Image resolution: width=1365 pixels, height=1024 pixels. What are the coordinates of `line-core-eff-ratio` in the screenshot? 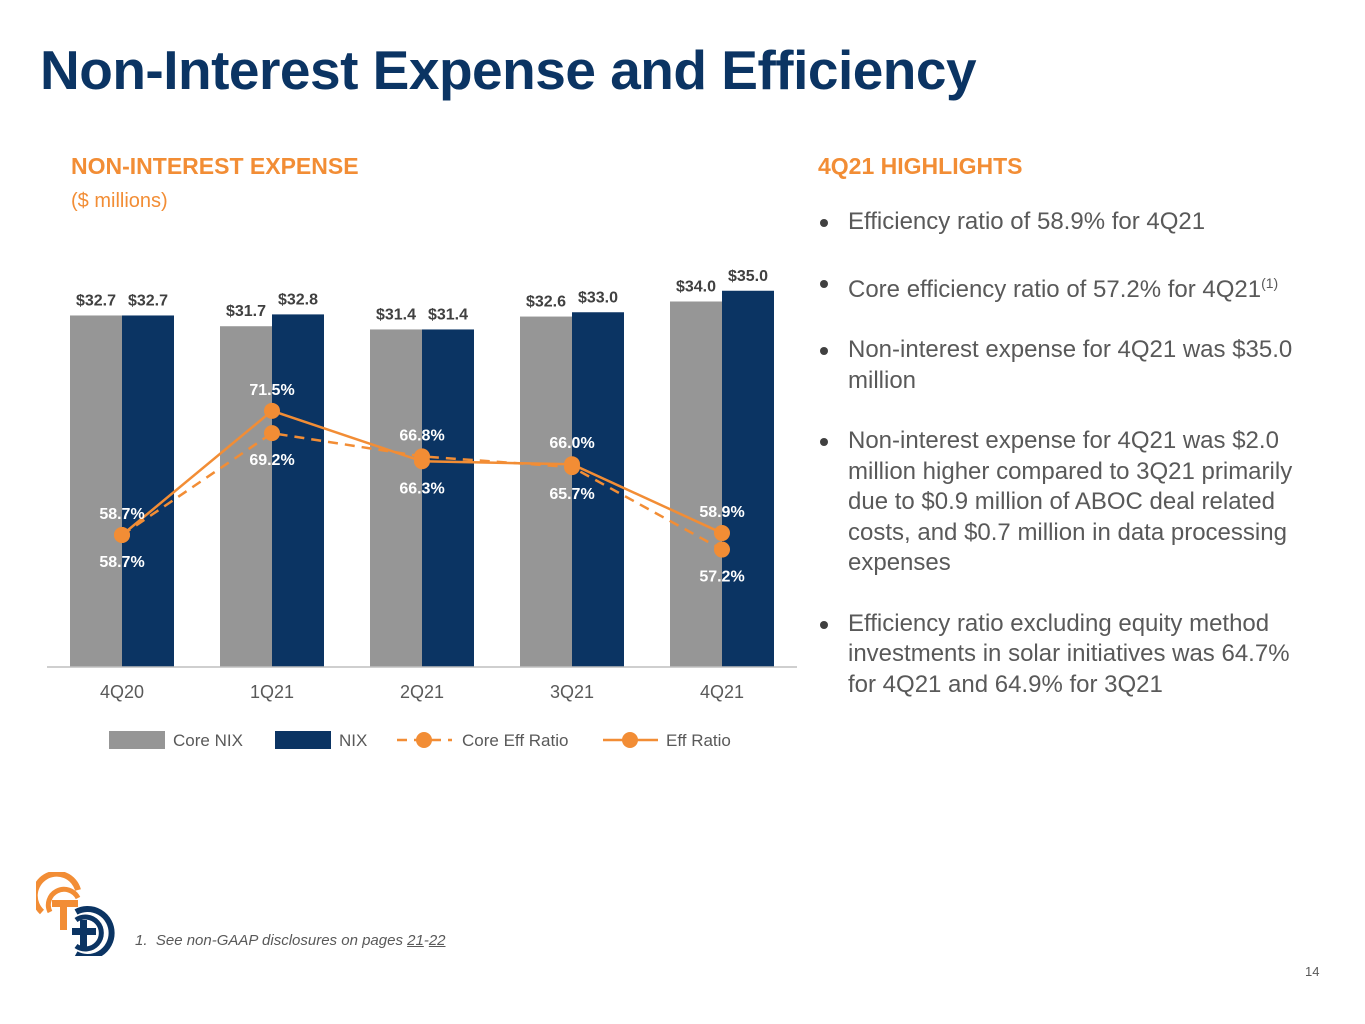 It's located at (422, 491).